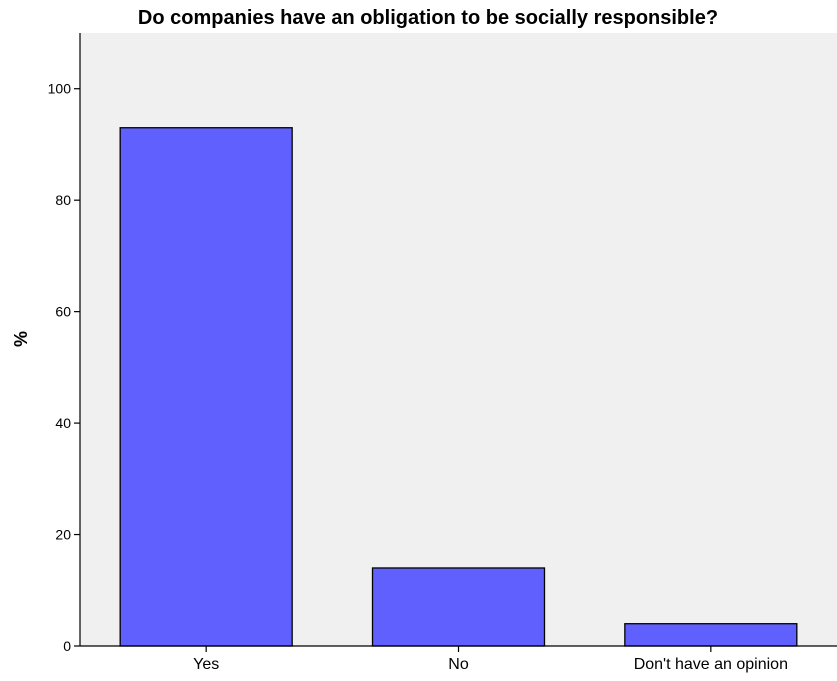 This screenshot has width=837, height=681. I want to click on y-tick-label: 100, so click(60, 89).